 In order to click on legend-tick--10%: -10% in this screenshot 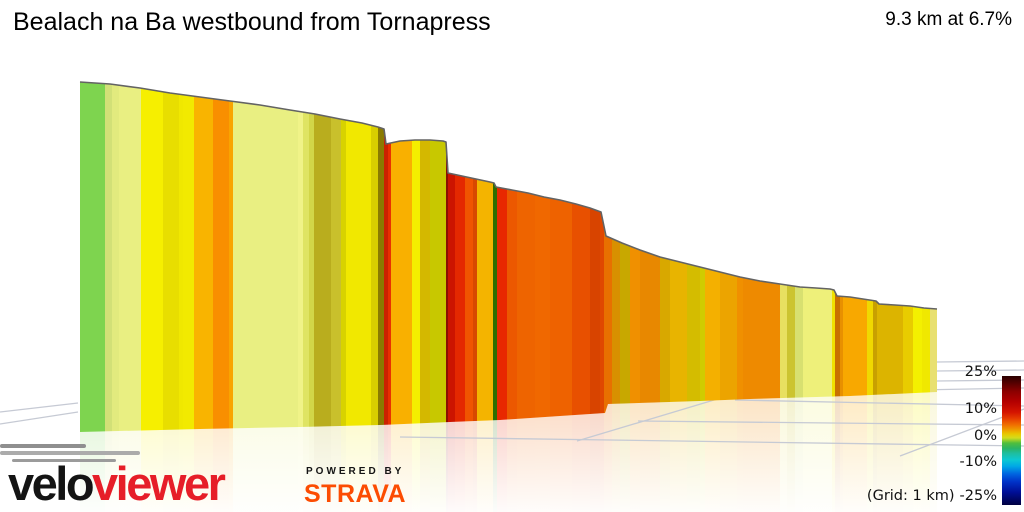, I will do `click(978, 462)`.